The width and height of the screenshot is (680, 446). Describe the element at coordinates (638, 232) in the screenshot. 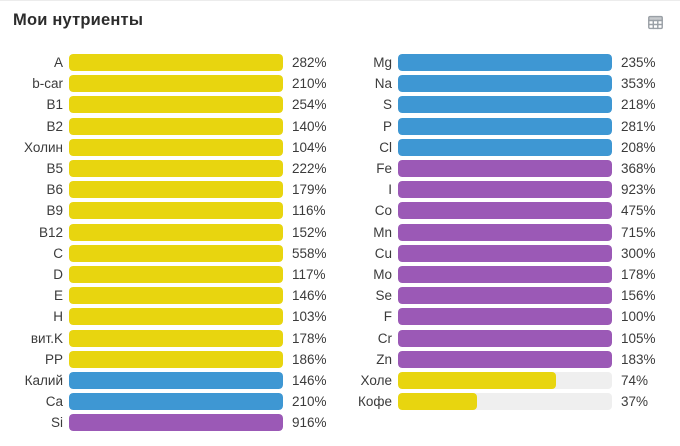

I see `nutrient-value: 715%` at that location.